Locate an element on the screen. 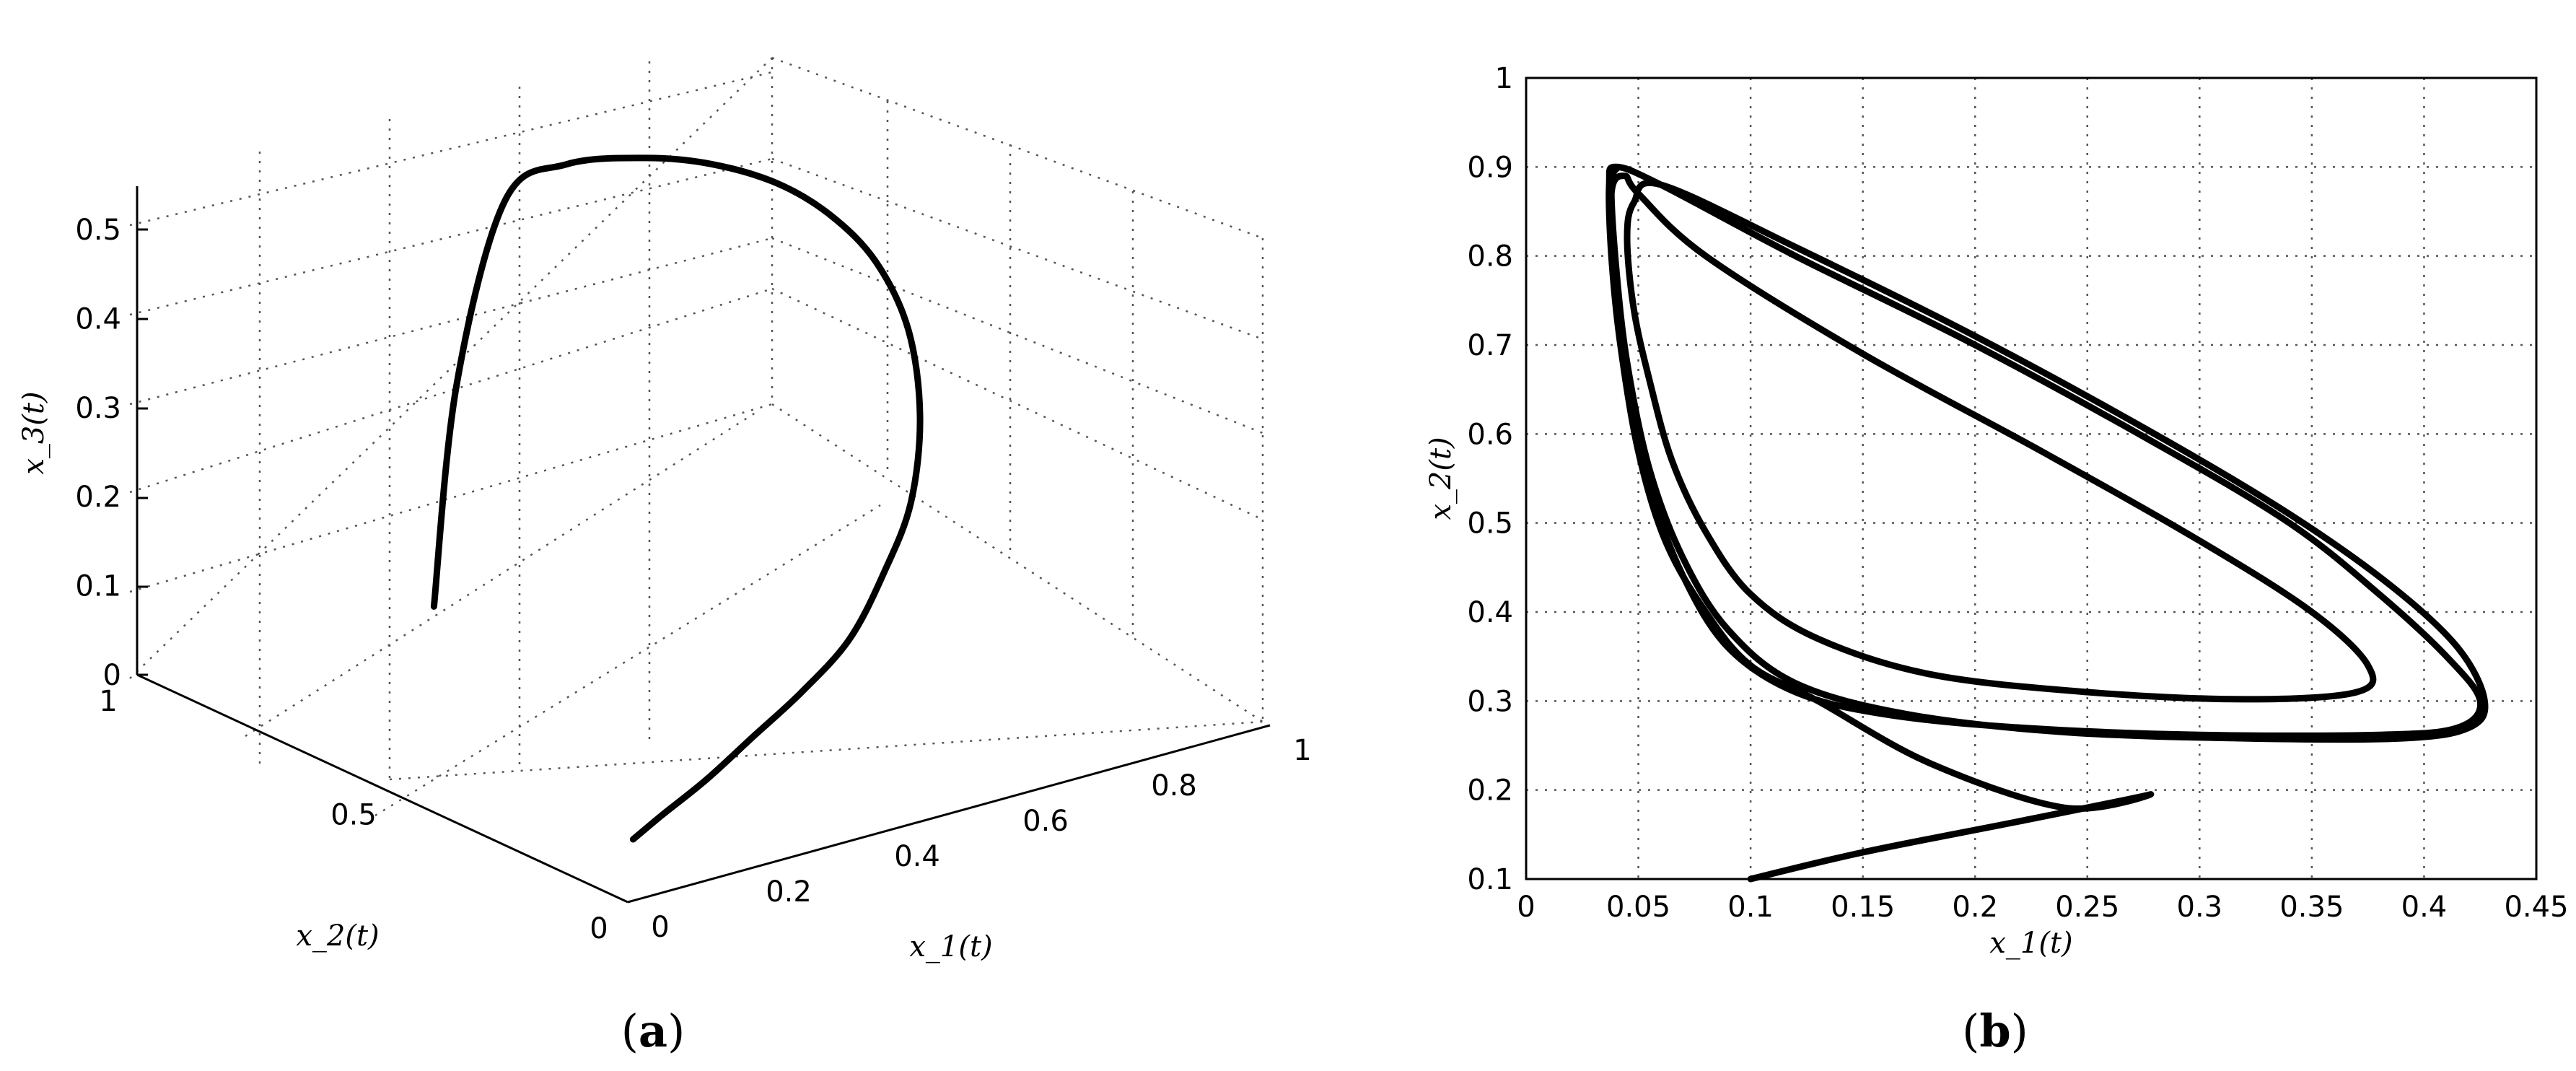 Image resolution: width=2576 pixels, height=1071 pixels. panel-a-z-tick-label: 0.1 is located at coordinates (98, 586).